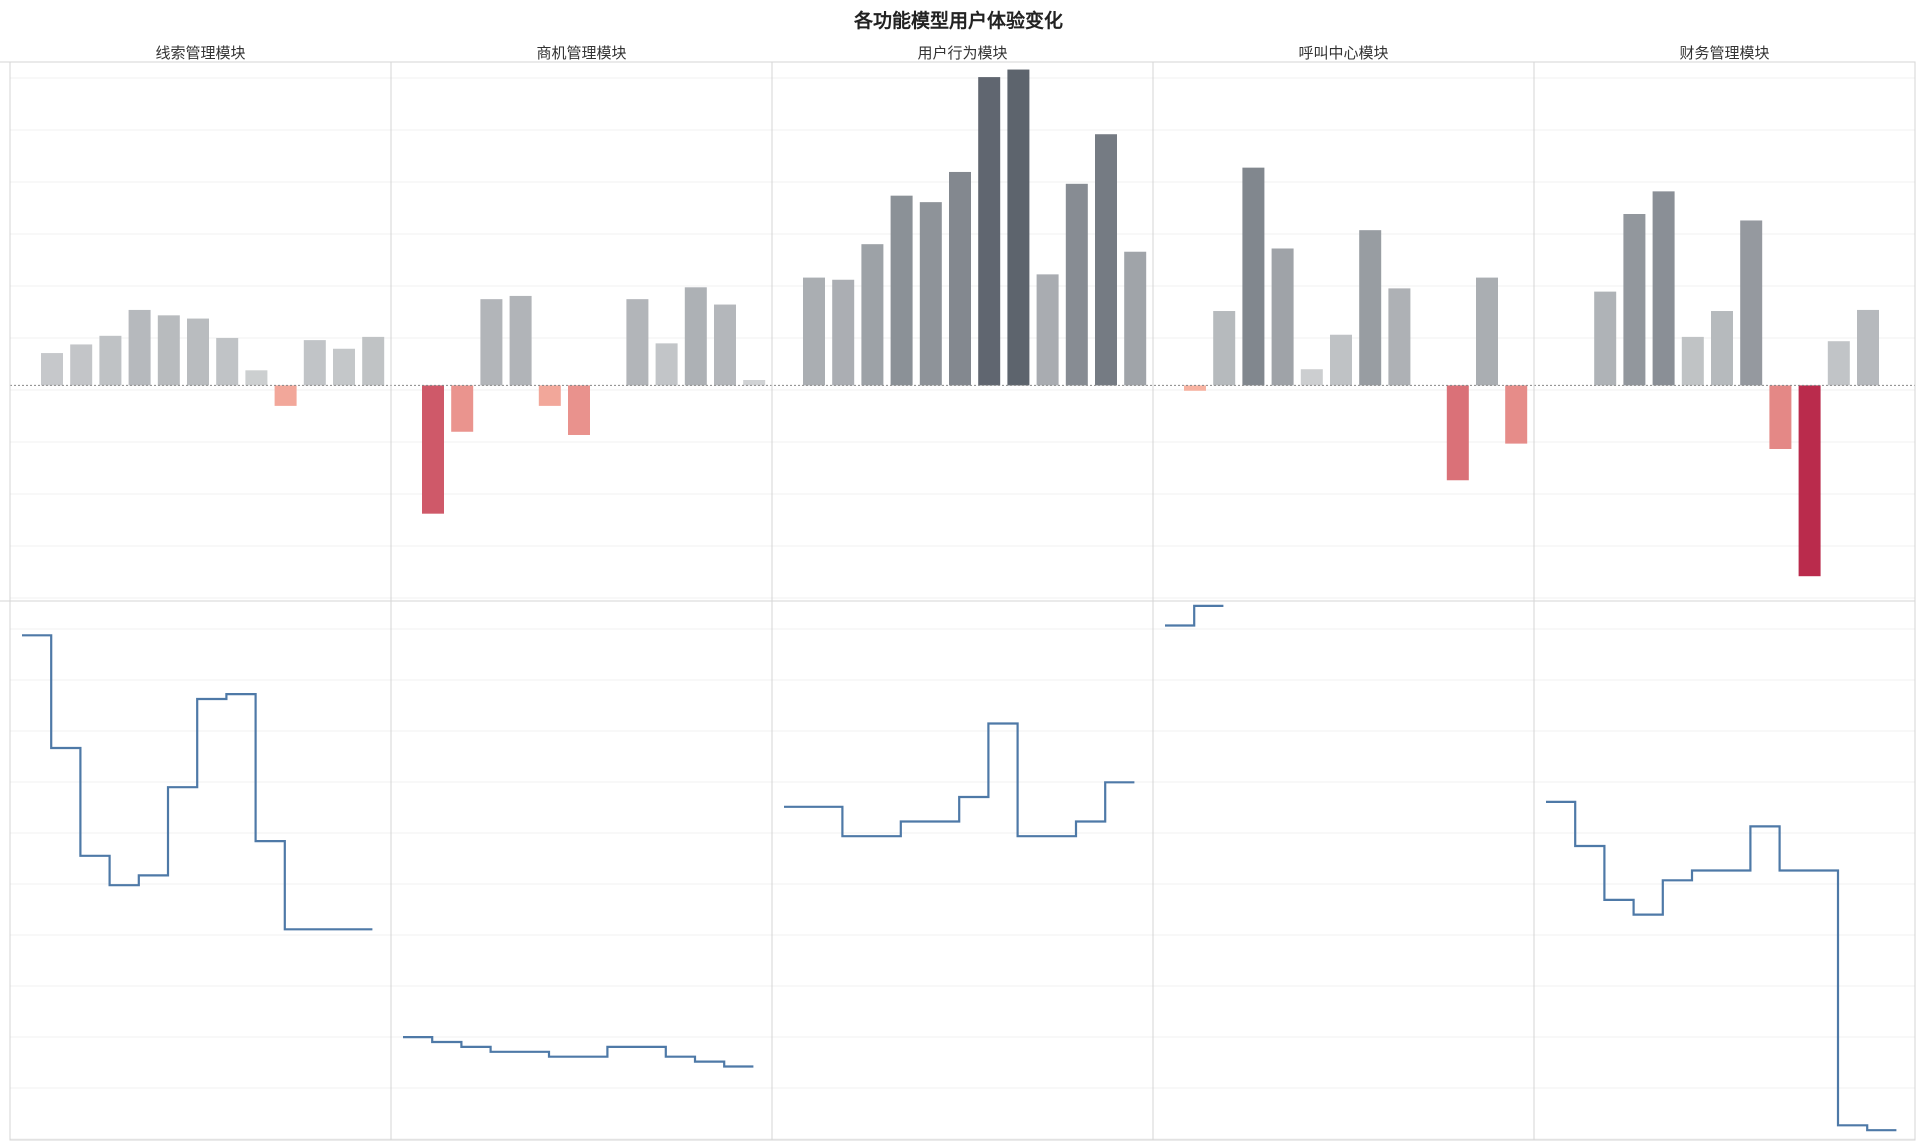 The image size is (1917, 1142). Describe the element at coordinates (200, 53) in the screenshot. I see `panel-label-1: 线索管理模块` at that location.